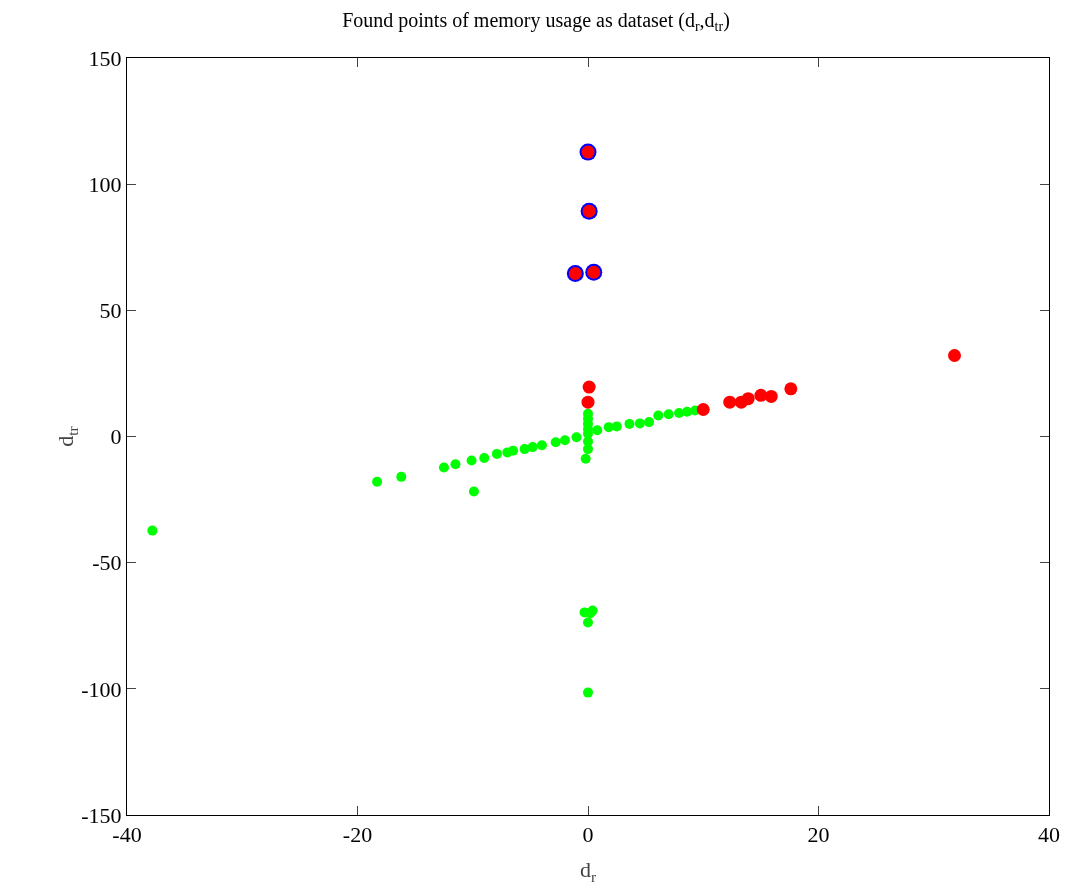 The width and height of the screenshot is (1072, 885). Describe the element at coordinates (110, 311) in the screenshot. I see `y-tick-label: 50` at that location.